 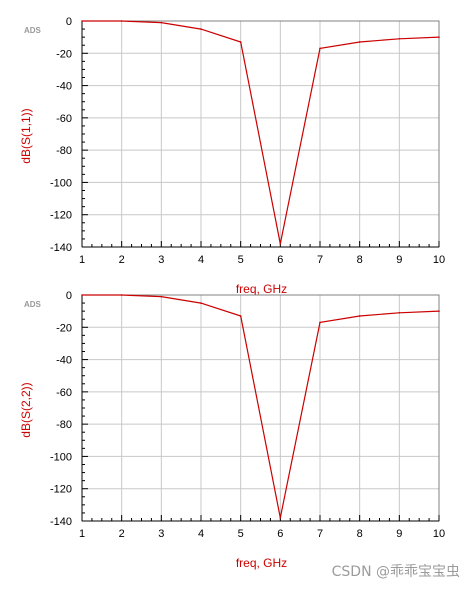 I want to click on watermark-text: CSDN @乖乖宝宝虫, so click(x=395, y=572).